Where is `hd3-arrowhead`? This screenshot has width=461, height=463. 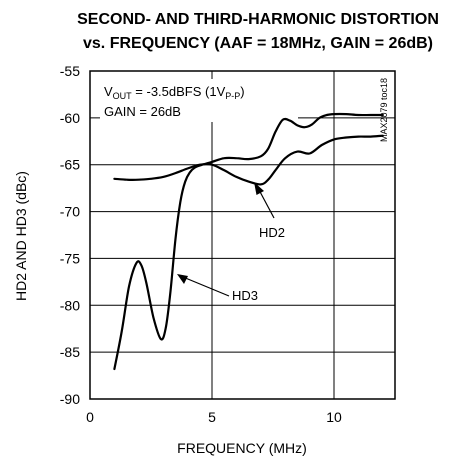 hd3-arrowhead is located at coordinates (182, 279).